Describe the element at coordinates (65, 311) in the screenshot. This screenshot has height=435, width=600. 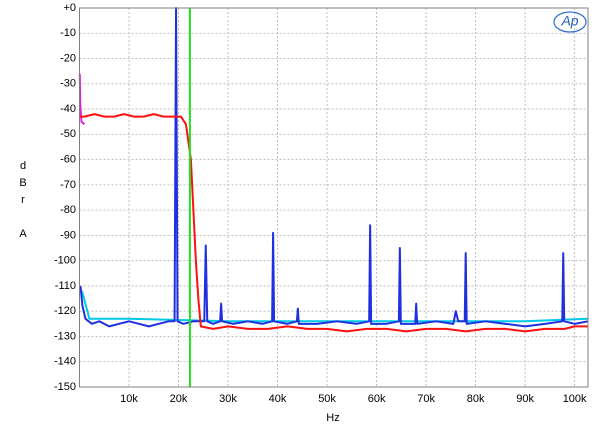
I see `y-tick-label: -120` at that location.